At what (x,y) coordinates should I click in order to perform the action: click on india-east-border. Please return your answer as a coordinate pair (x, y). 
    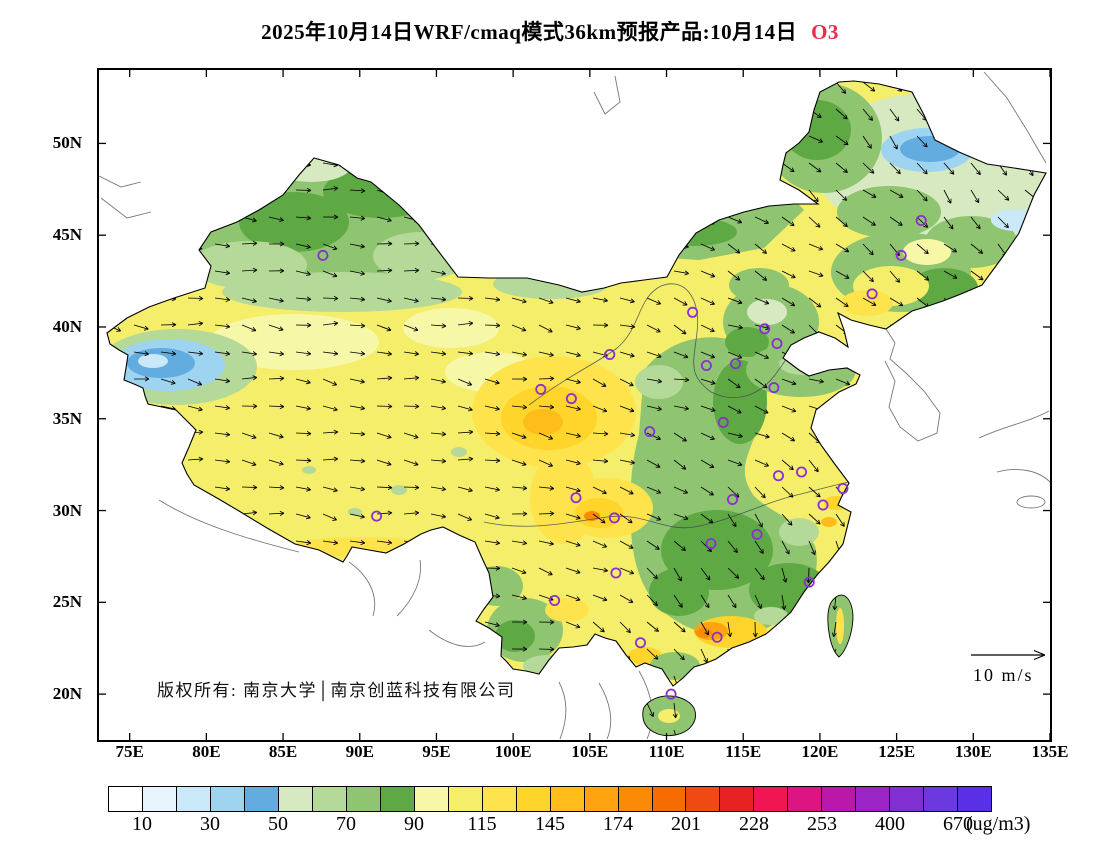
    Looking at the image, I should click on (408, 588).